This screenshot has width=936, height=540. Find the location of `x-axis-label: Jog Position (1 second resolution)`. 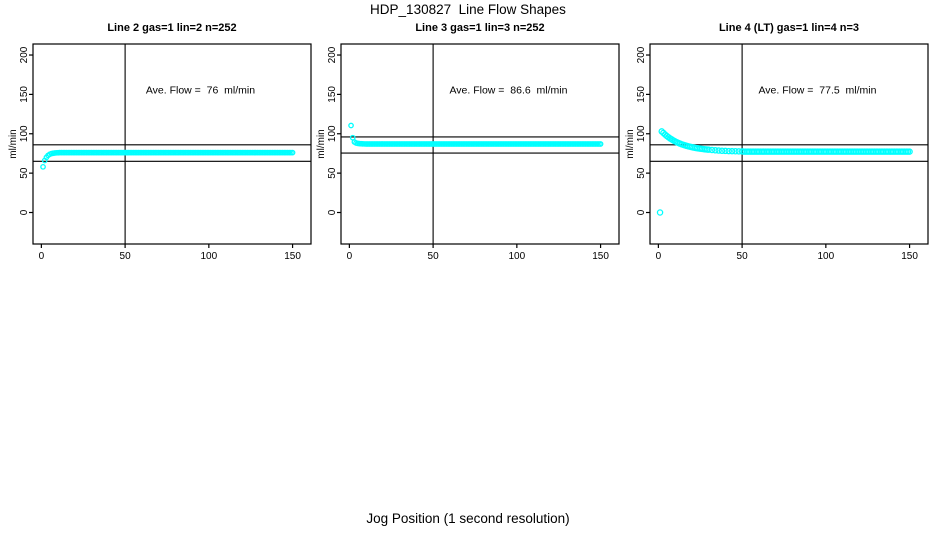

x-axis-label: Jog Position (1 second resolution) is located at coordinates (468, 518).